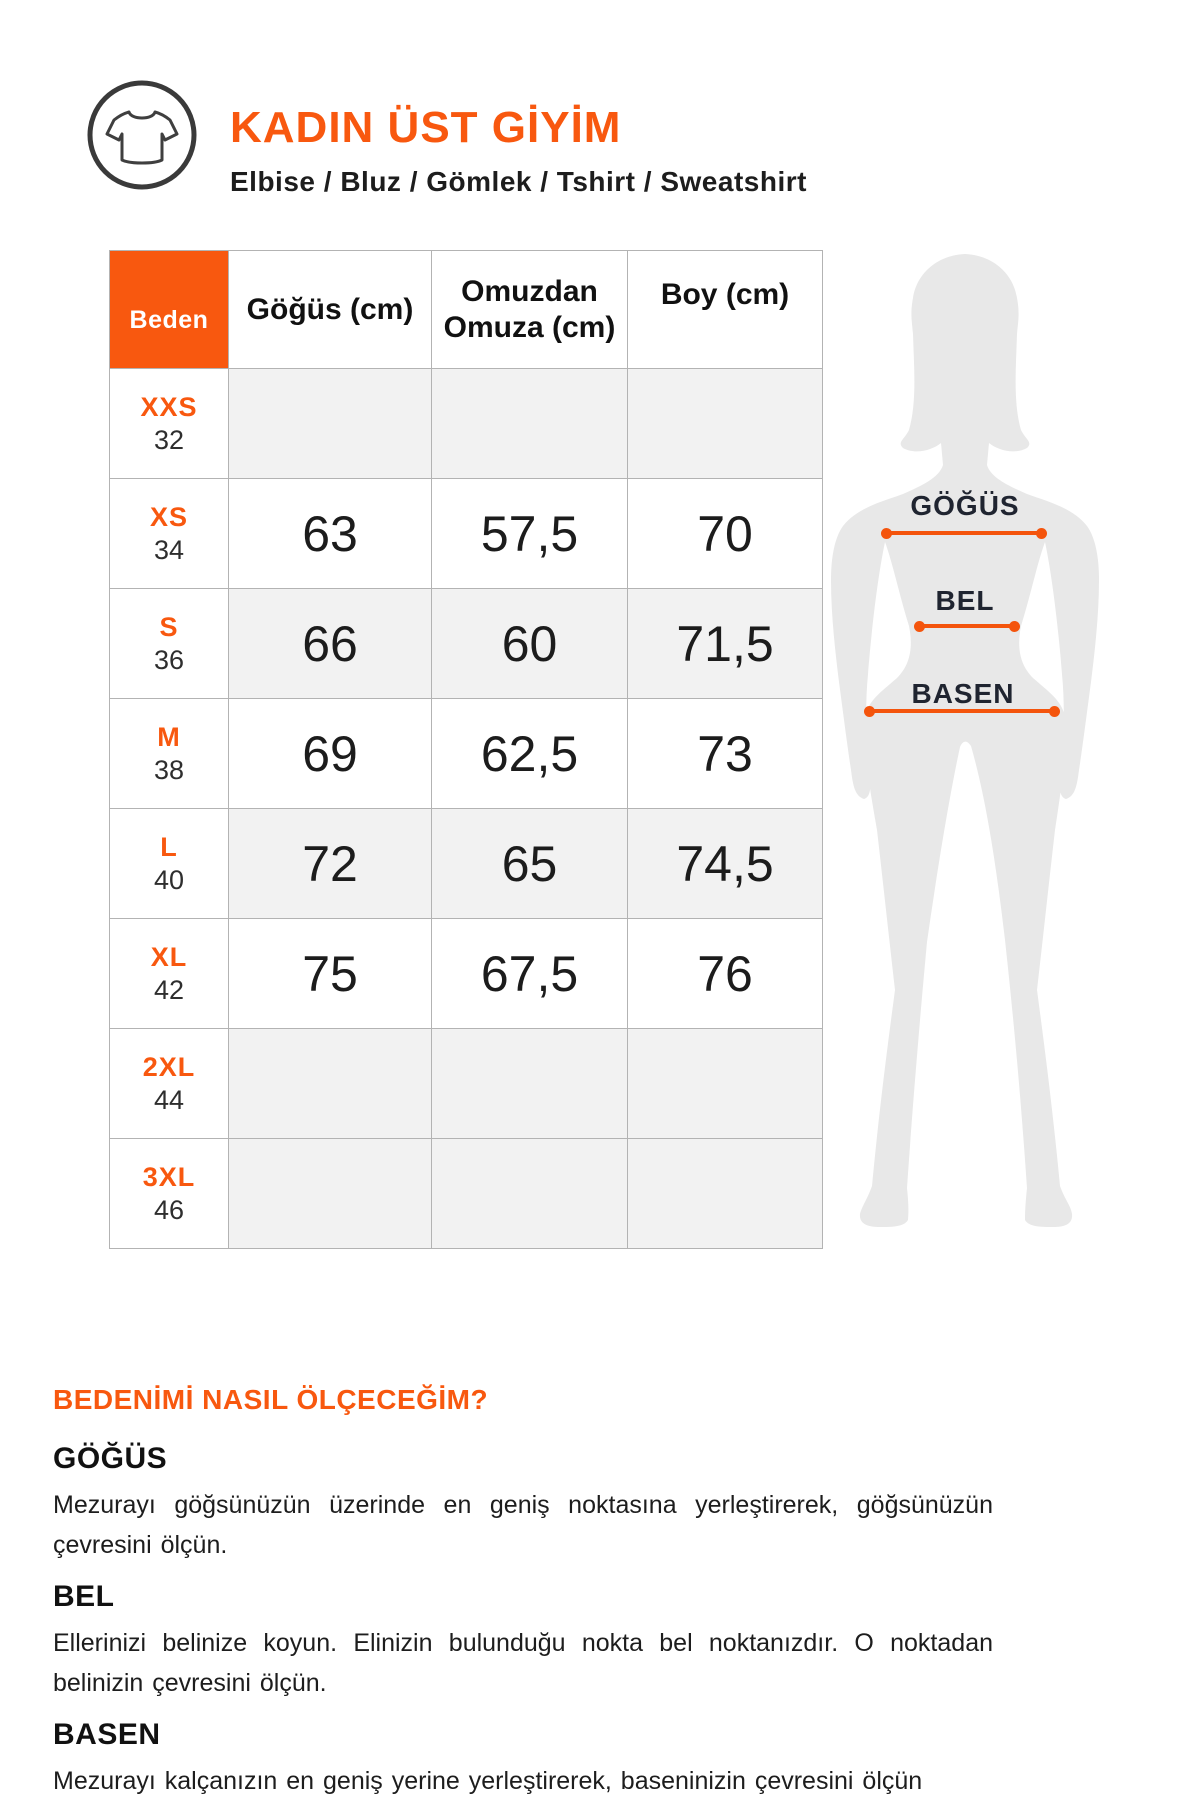 Image resolution: width=1200 pixels, height=1801 pixels. What do you see at coordinates (529, 753) in the screenshot?
I see `shoulder-value: 62,5` at bounding box center [529, 753].